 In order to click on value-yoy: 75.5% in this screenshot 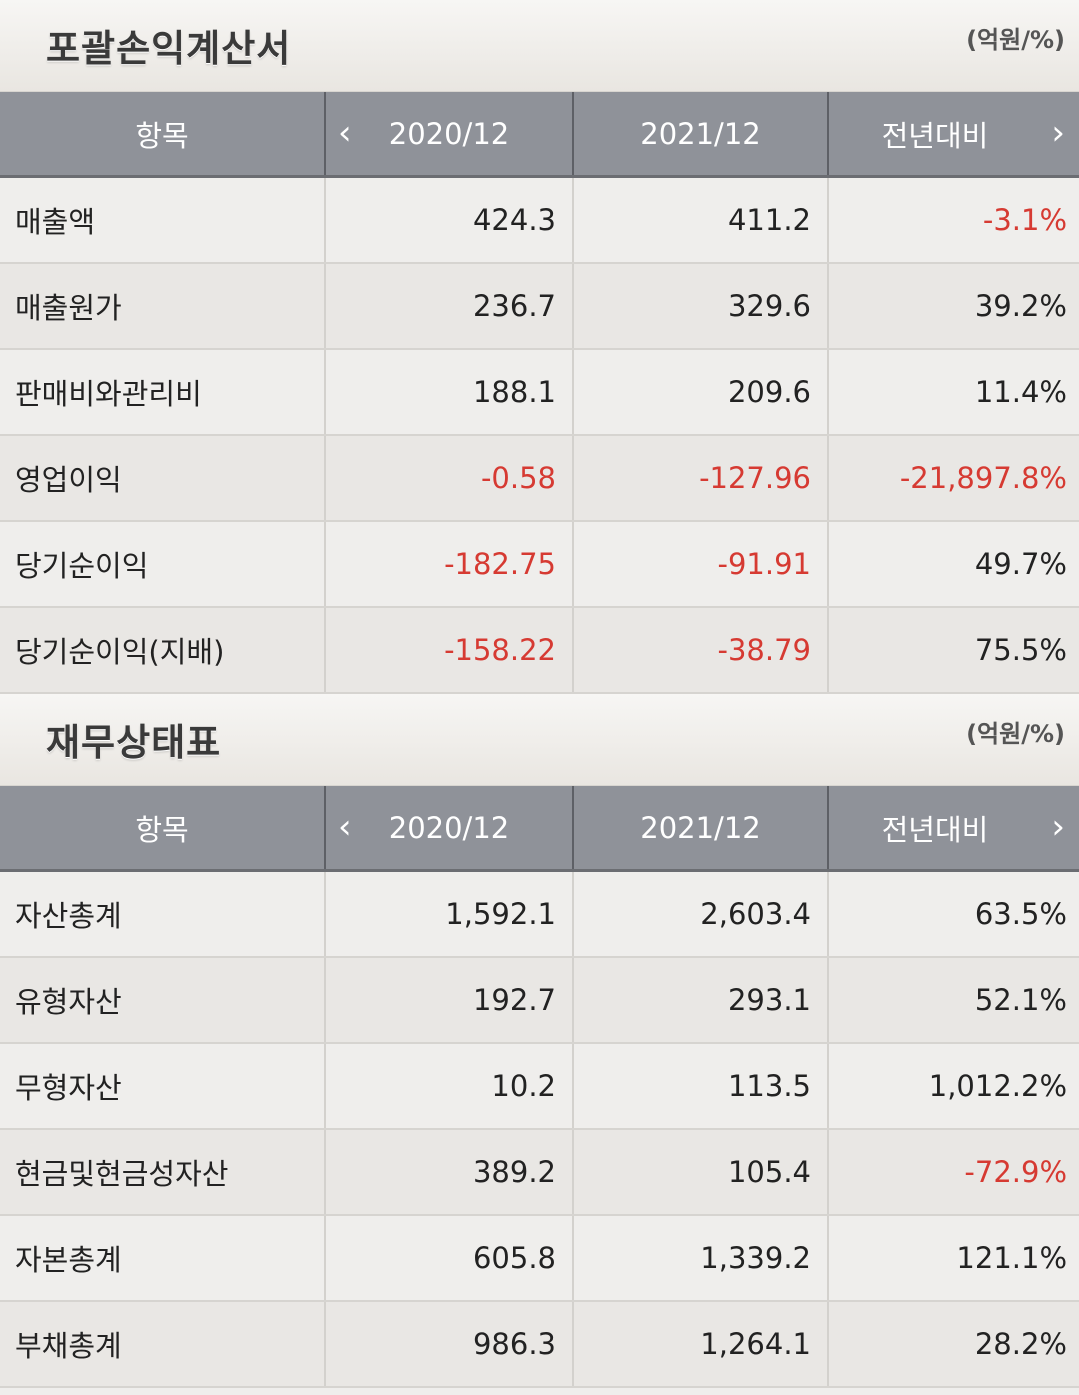, I will do `click(953, 650)`.